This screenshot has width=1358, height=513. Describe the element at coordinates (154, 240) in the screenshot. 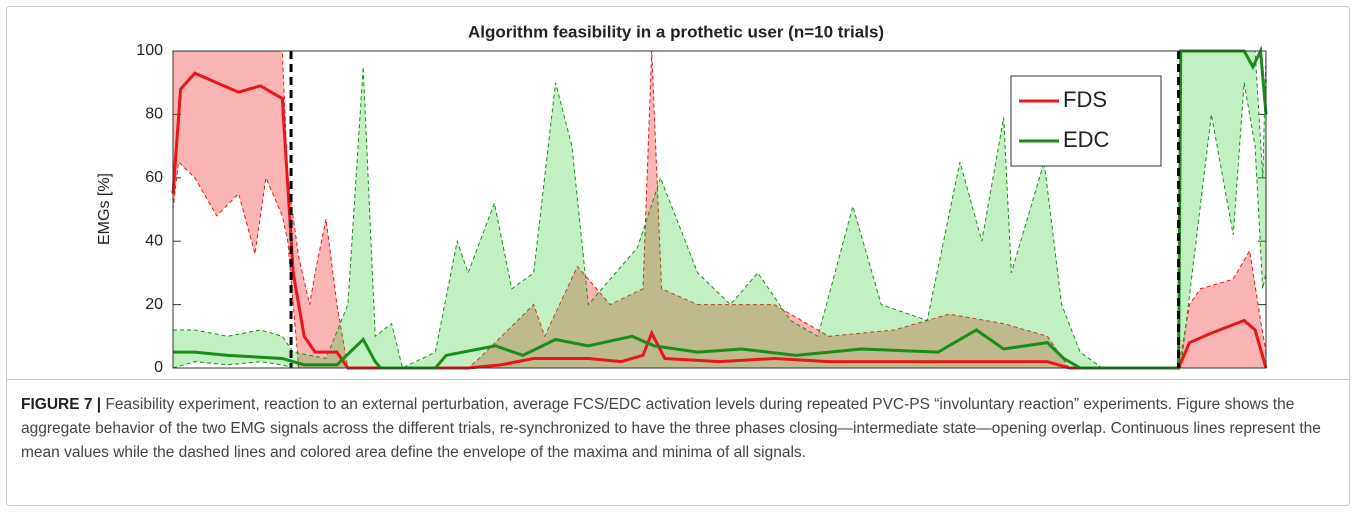

I see `y-tick-label: 40` at that location.